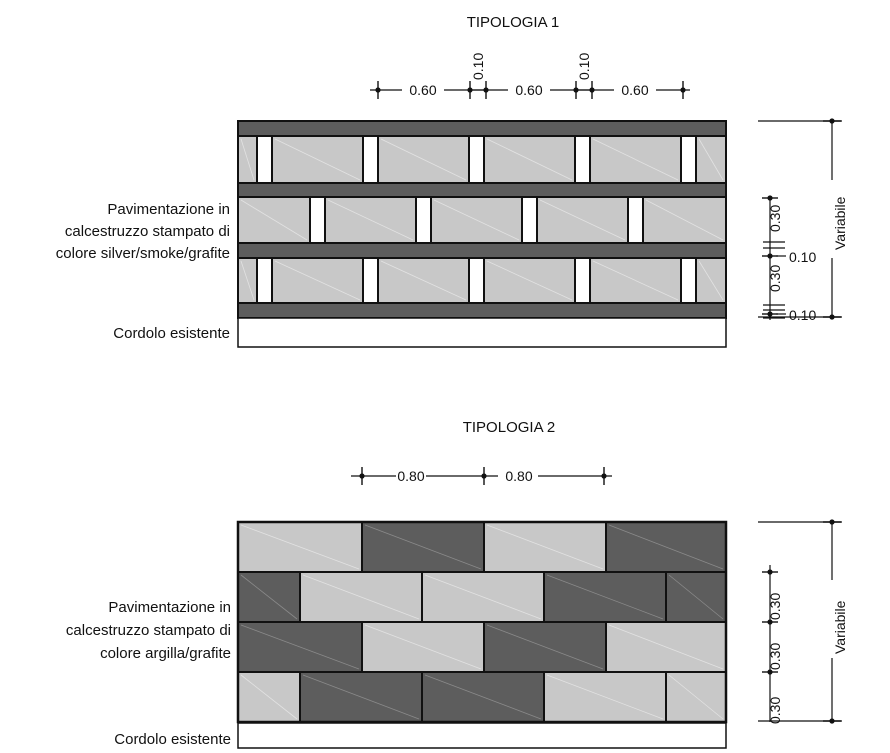 This screenshot has height=753, width=890. I want to click on t2-curb-label: Cordolo esistente, so click(172, 739).